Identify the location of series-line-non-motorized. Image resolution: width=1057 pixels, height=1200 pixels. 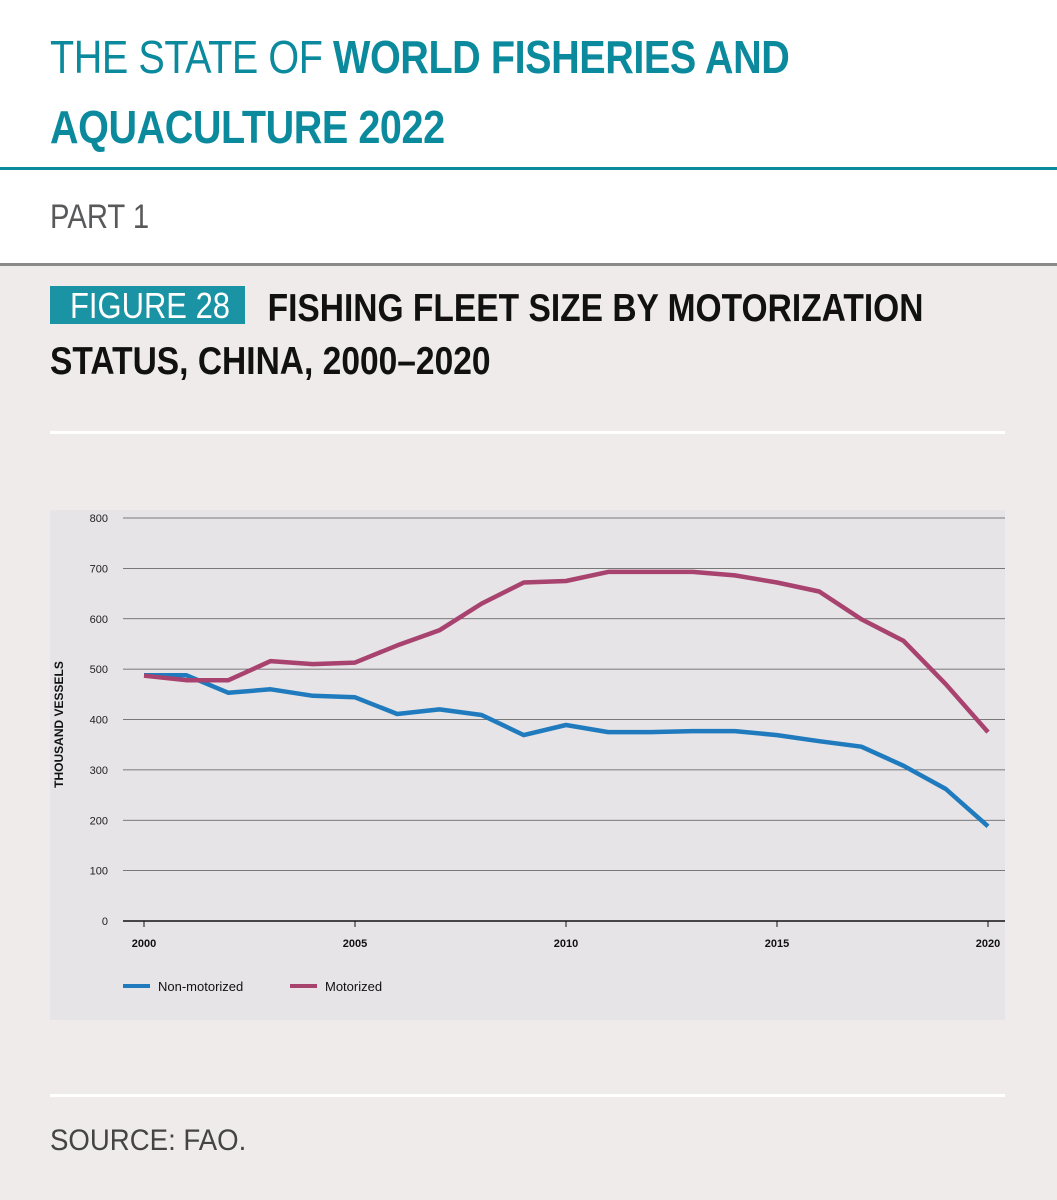
(567, 750).